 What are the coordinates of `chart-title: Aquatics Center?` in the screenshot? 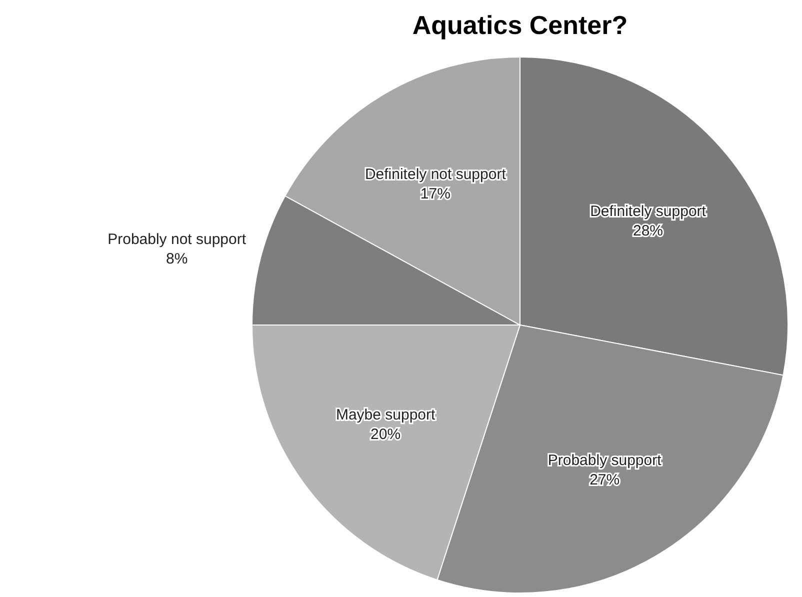 It's located at (520, 25).